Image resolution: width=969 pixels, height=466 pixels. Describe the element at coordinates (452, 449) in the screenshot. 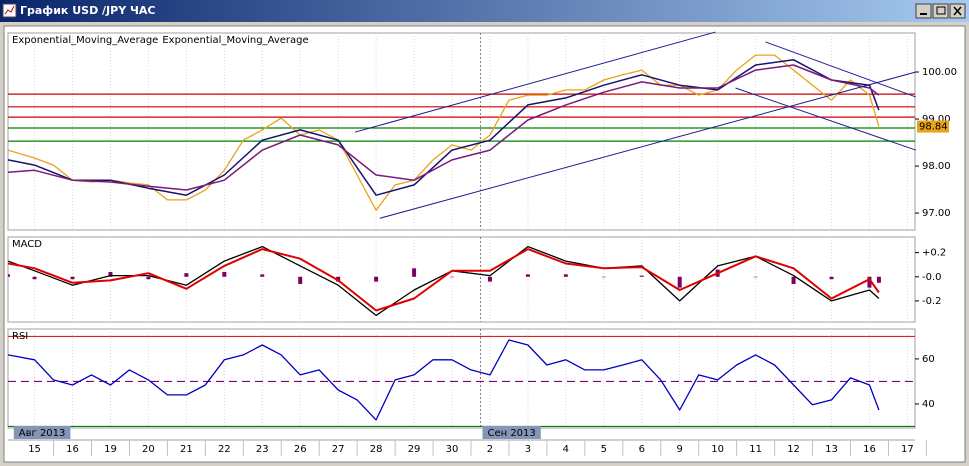

I see `x-tick-label: 30` at that location.